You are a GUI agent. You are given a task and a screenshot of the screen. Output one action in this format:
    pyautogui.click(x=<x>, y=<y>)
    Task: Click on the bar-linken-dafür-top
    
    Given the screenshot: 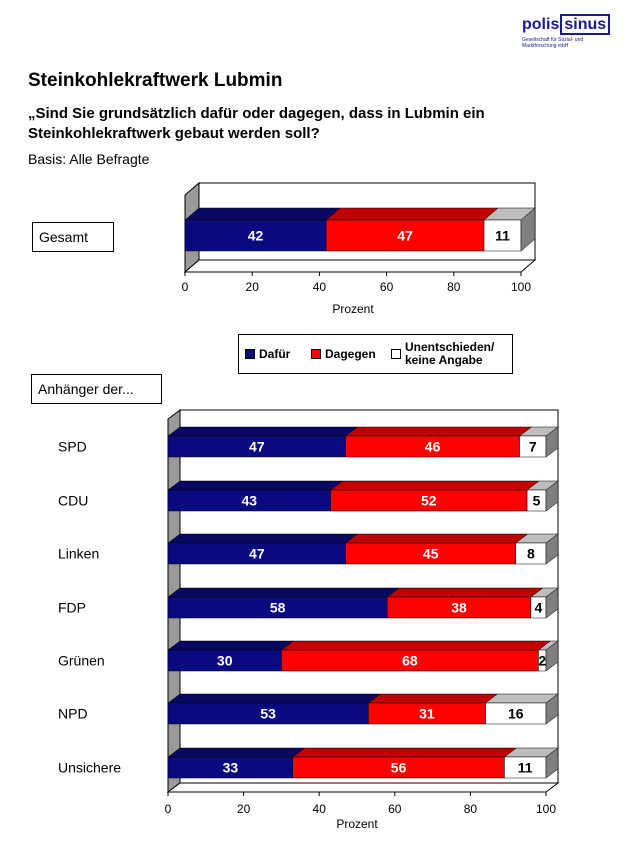 What is the action you would take?
    pyautogui.click(x=263, y=538)
    